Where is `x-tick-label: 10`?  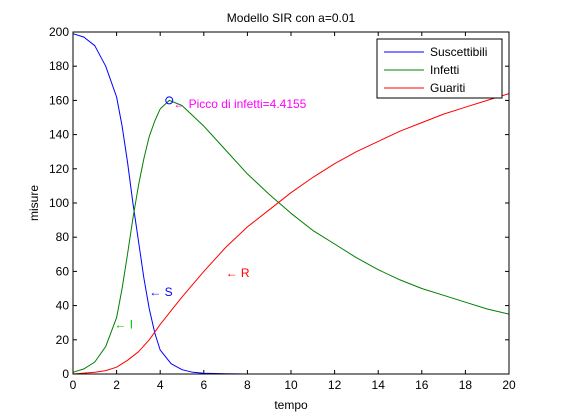 x-tick-label: 10 is located at coordinates (291, 385).